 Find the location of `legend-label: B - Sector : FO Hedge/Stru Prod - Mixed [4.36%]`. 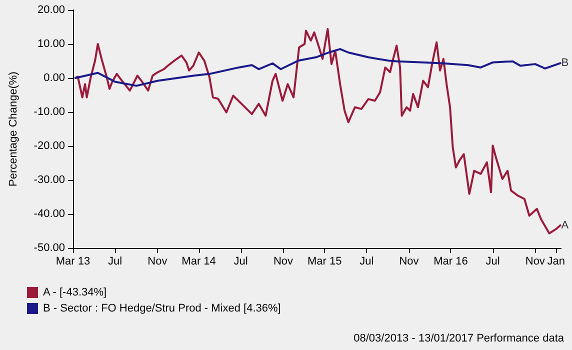

legend-label: B - Sector : FO Hedge/Stru Prod - Mixed [4.36%] is located at coordinates (162, 308).